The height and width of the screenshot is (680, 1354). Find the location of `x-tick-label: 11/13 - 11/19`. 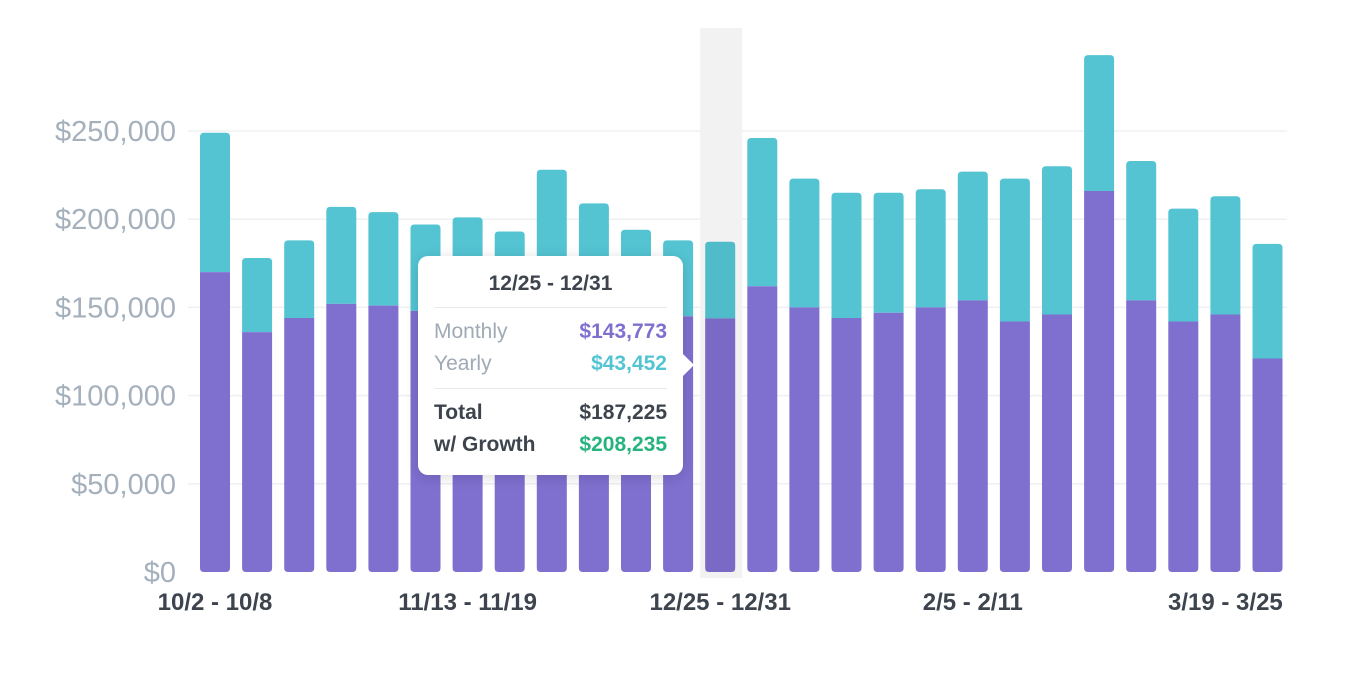

x-tick-label: 11/13 - 11/19 is located at coordinates (467, 602).